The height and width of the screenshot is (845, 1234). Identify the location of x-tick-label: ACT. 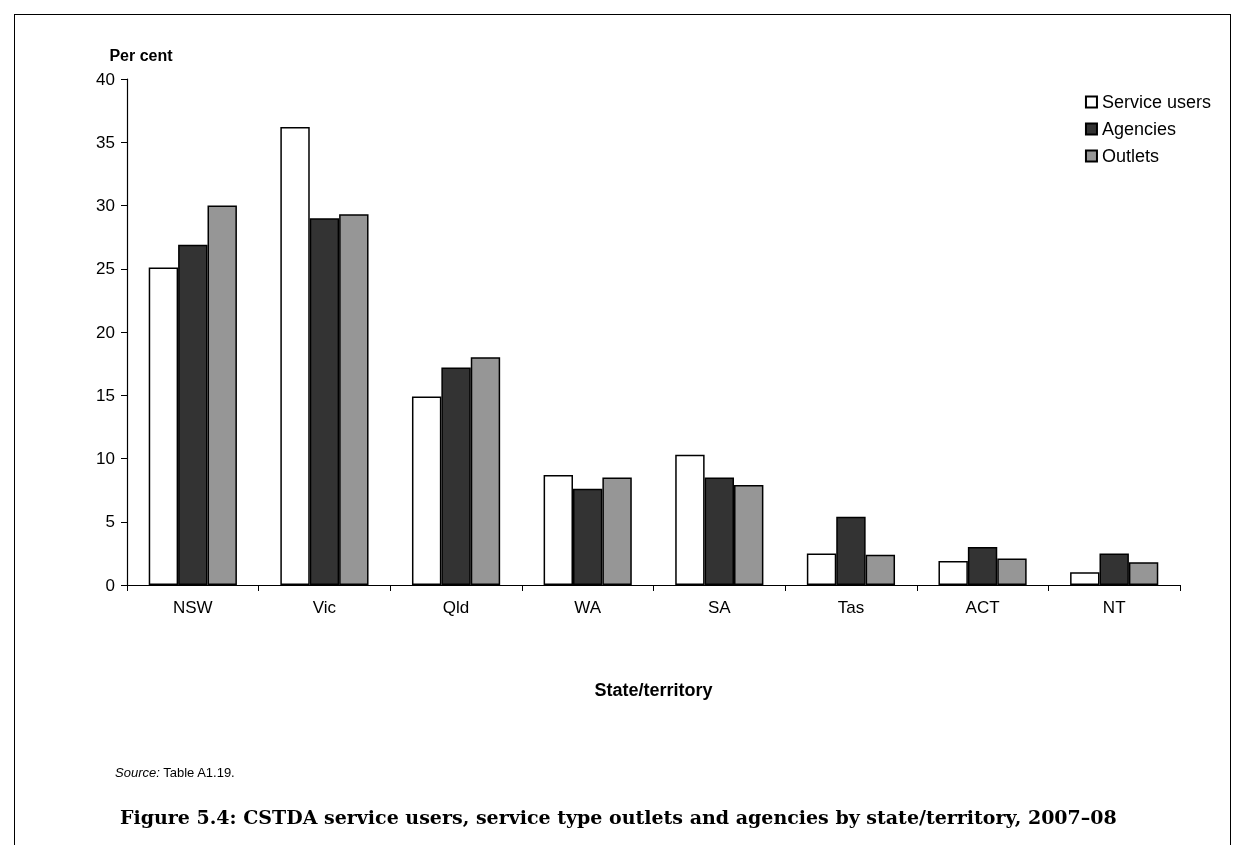
(982, 607).